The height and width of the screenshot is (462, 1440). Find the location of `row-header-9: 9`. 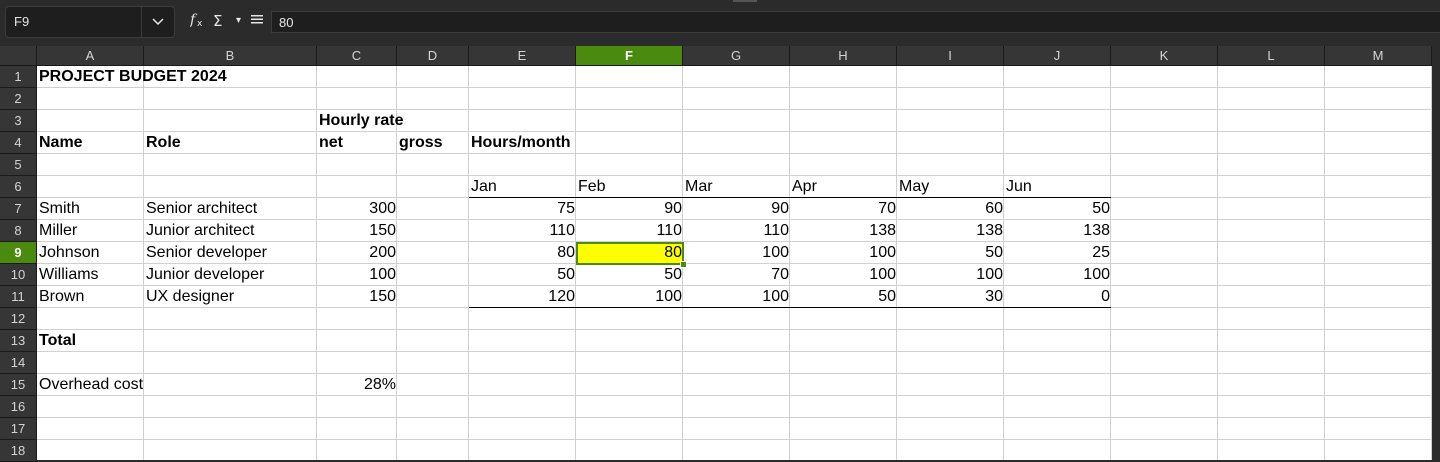

row-header-9: 9 is located at coordinates (18, 253).